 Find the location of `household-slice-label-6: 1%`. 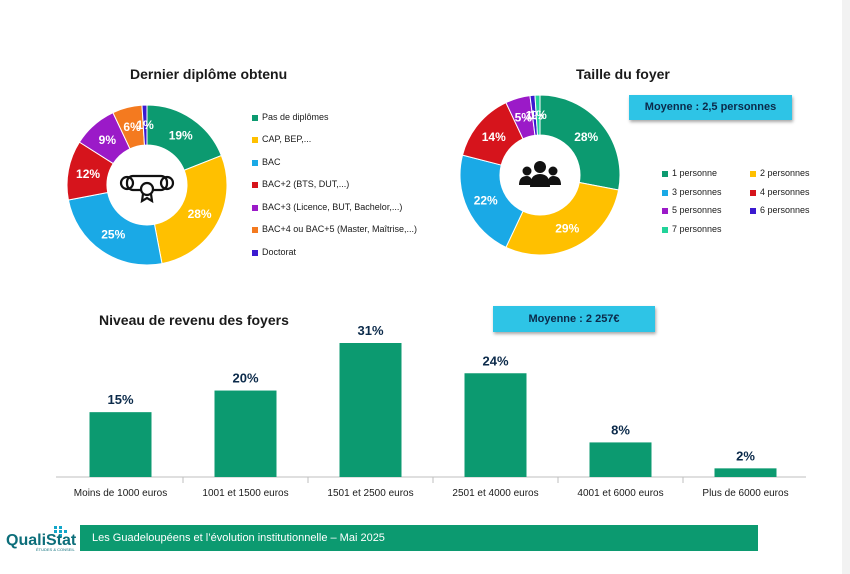

household-slice-label-6: 1% is located at coordinates (538, 115).